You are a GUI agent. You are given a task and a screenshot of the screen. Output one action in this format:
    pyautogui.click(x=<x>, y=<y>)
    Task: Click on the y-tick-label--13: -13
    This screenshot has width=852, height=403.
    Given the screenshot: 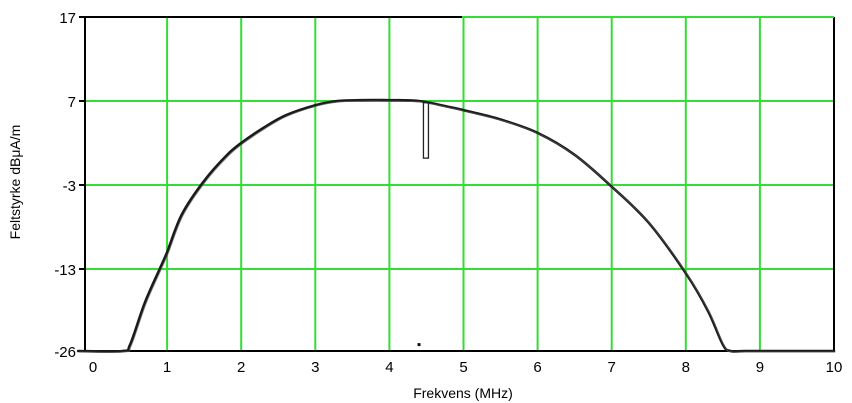 What is the action you would take?
    pyautogui.click(x=65, y=270)
    